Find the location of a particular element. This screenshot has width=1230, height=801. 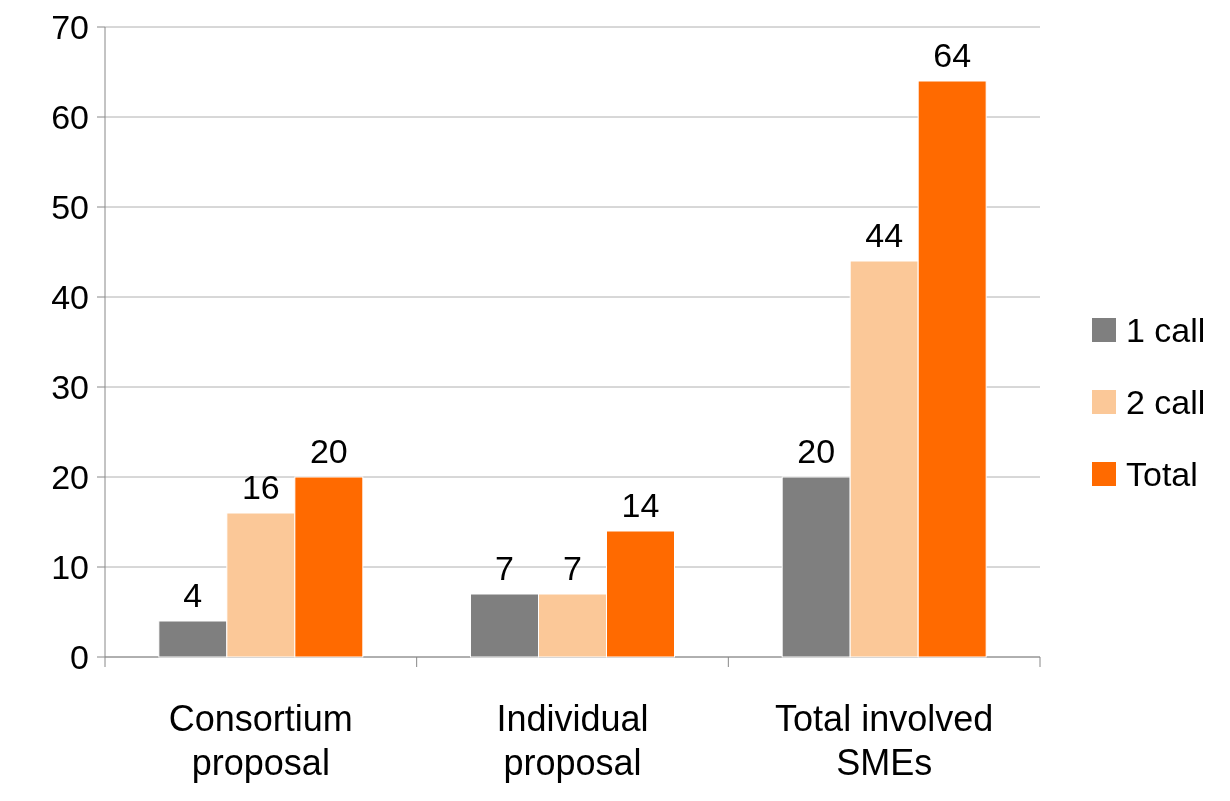

y-tick-label: 40 is located at coordinates (70, 296).